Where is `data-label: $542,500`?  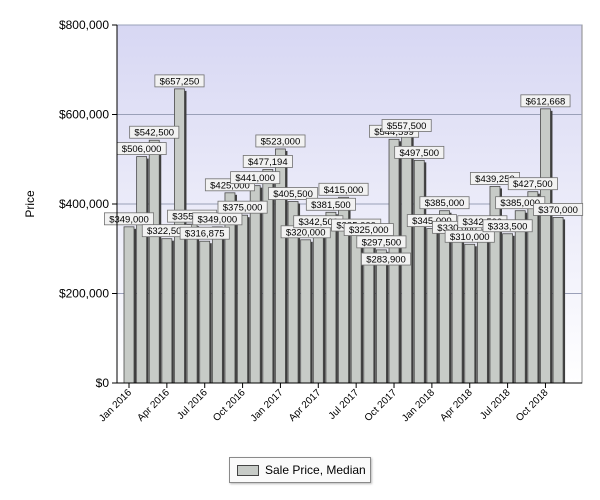 data-label: $542,500 is located at coordinates (154, 133).